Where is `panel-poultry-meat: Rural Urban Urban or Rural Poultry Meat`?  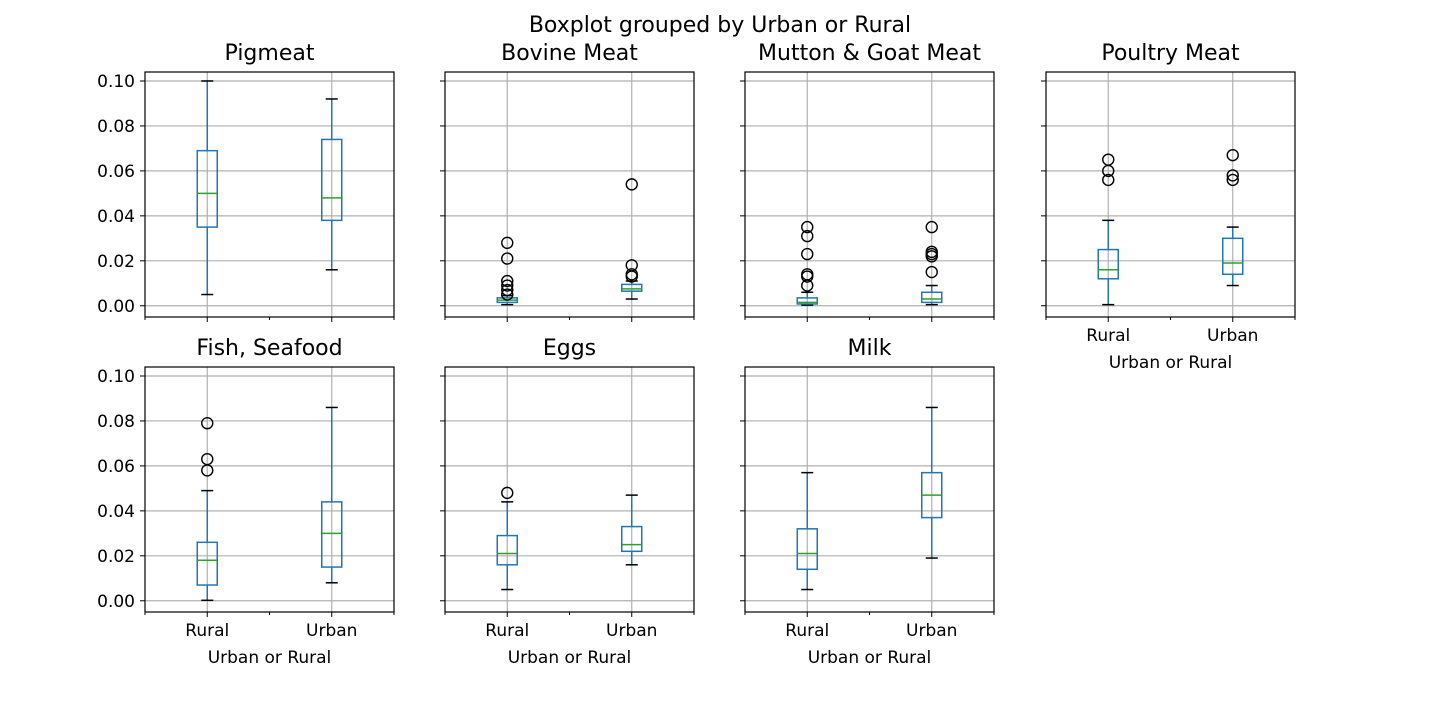
panel-poultry-meat: Rural Urban Urban or Rural Poultry Meat is located at coordinates (1168, 207).